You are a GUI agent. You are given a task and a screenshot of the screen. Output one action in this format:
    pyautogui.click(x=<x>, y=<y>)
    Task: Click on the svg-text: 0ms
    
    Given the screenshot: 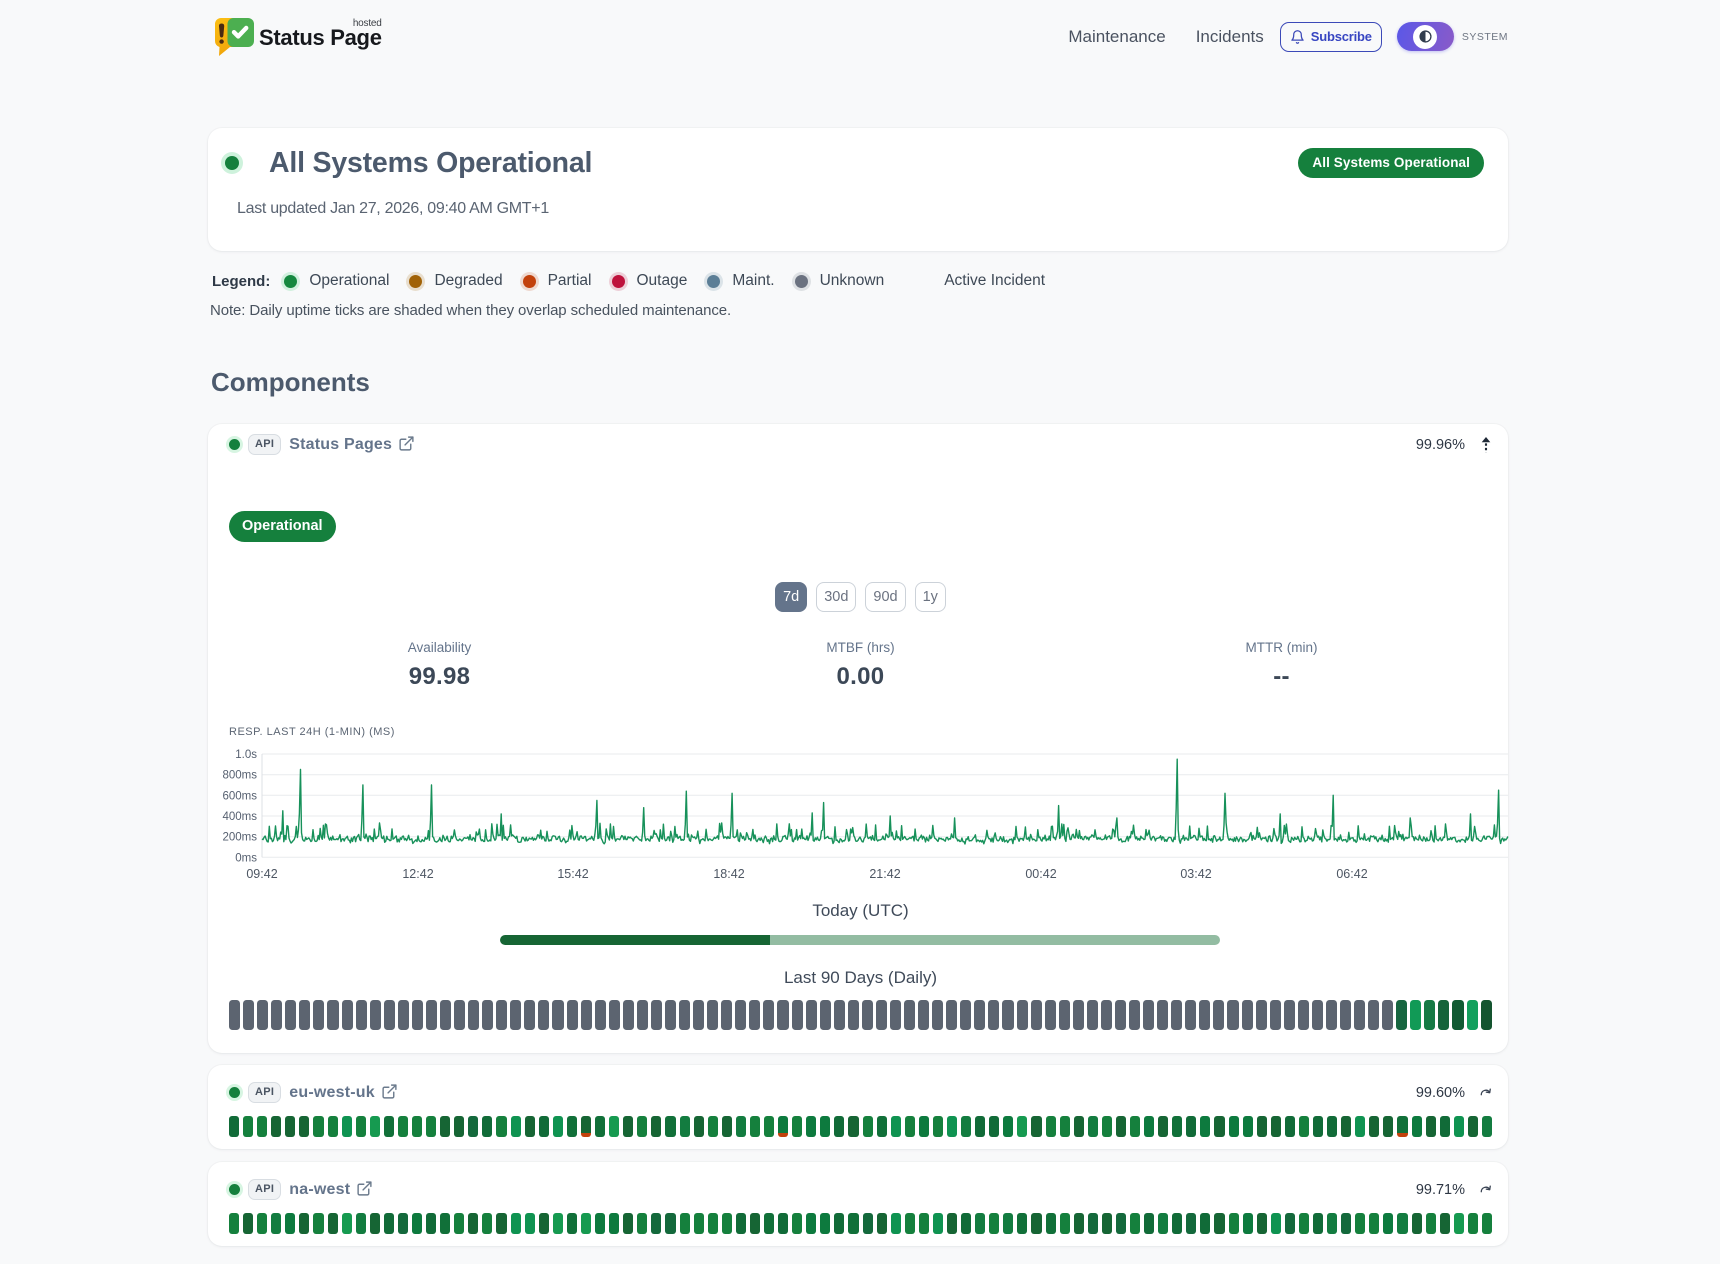 What is the action you would take?
    pyautogui.click(x=246, y=858)
    